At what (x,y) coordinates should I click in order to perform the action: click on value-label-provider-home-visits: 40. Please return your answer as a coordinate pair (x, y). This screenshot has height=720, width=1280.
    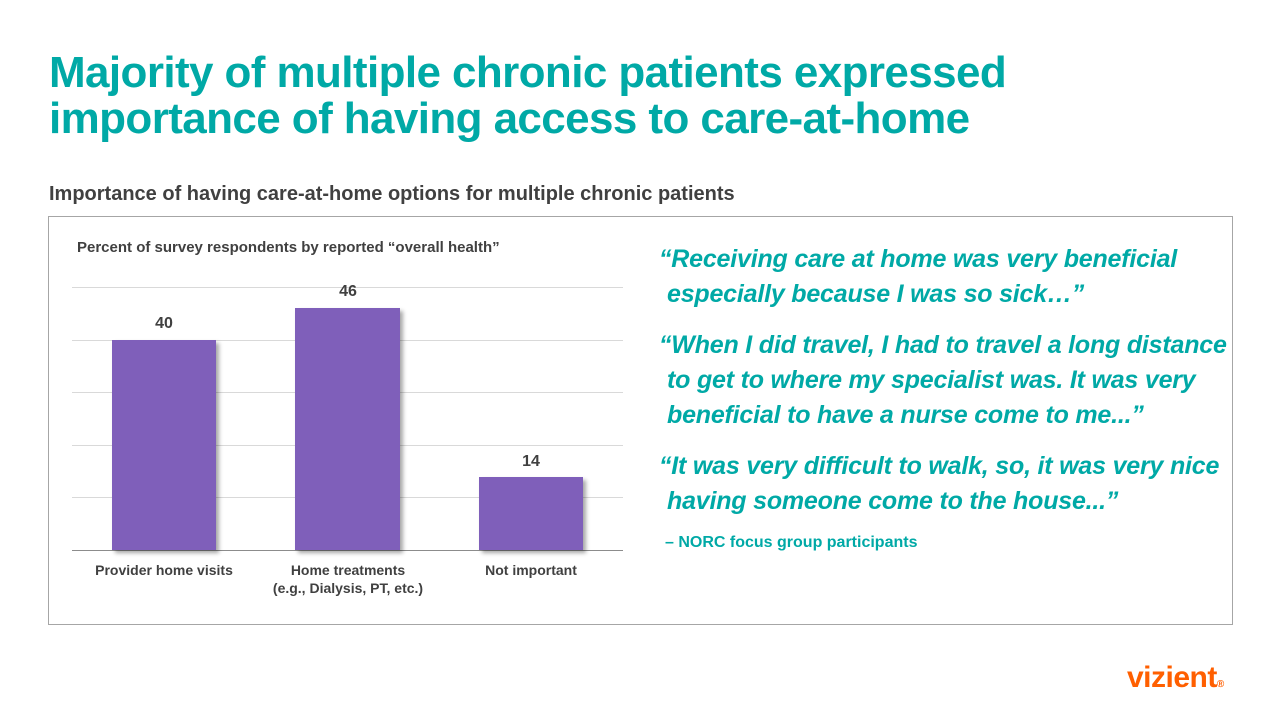
    Looking at the image, I should click on (164, 323).